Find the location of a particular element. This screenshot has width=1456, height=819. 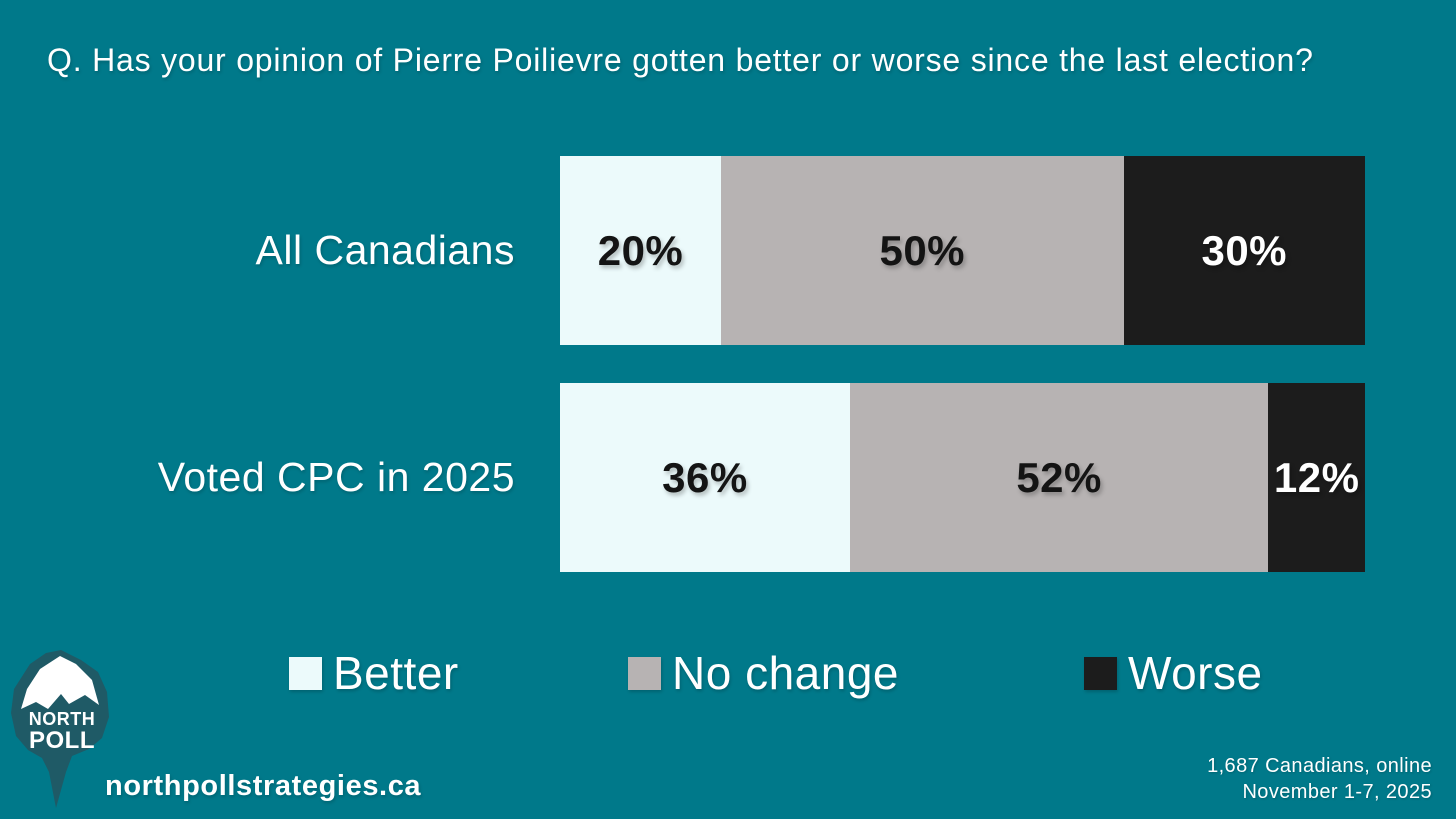

legend-label: No change is located at coordinates (785, 673).